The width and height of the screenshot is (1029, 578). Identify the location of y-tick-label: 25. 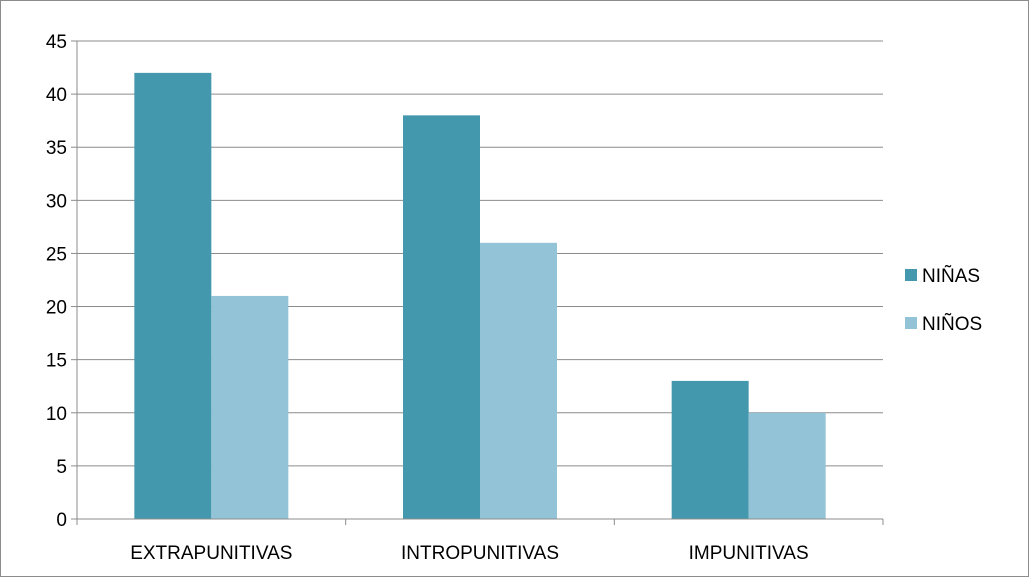
(56, 254).